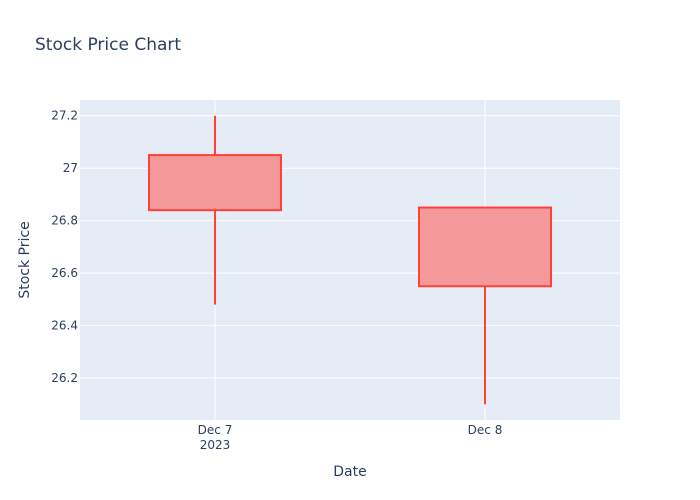  I want to click on y-tick-label: 26.8, so click(64, 221).